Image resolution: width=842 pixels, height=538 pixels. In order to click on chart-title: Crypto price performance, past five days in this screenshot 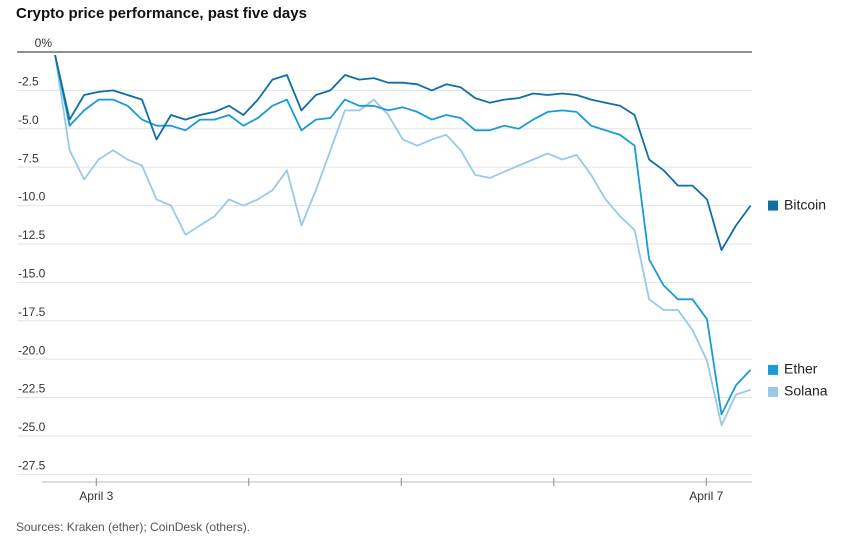, I will do `click(161, 13)`.